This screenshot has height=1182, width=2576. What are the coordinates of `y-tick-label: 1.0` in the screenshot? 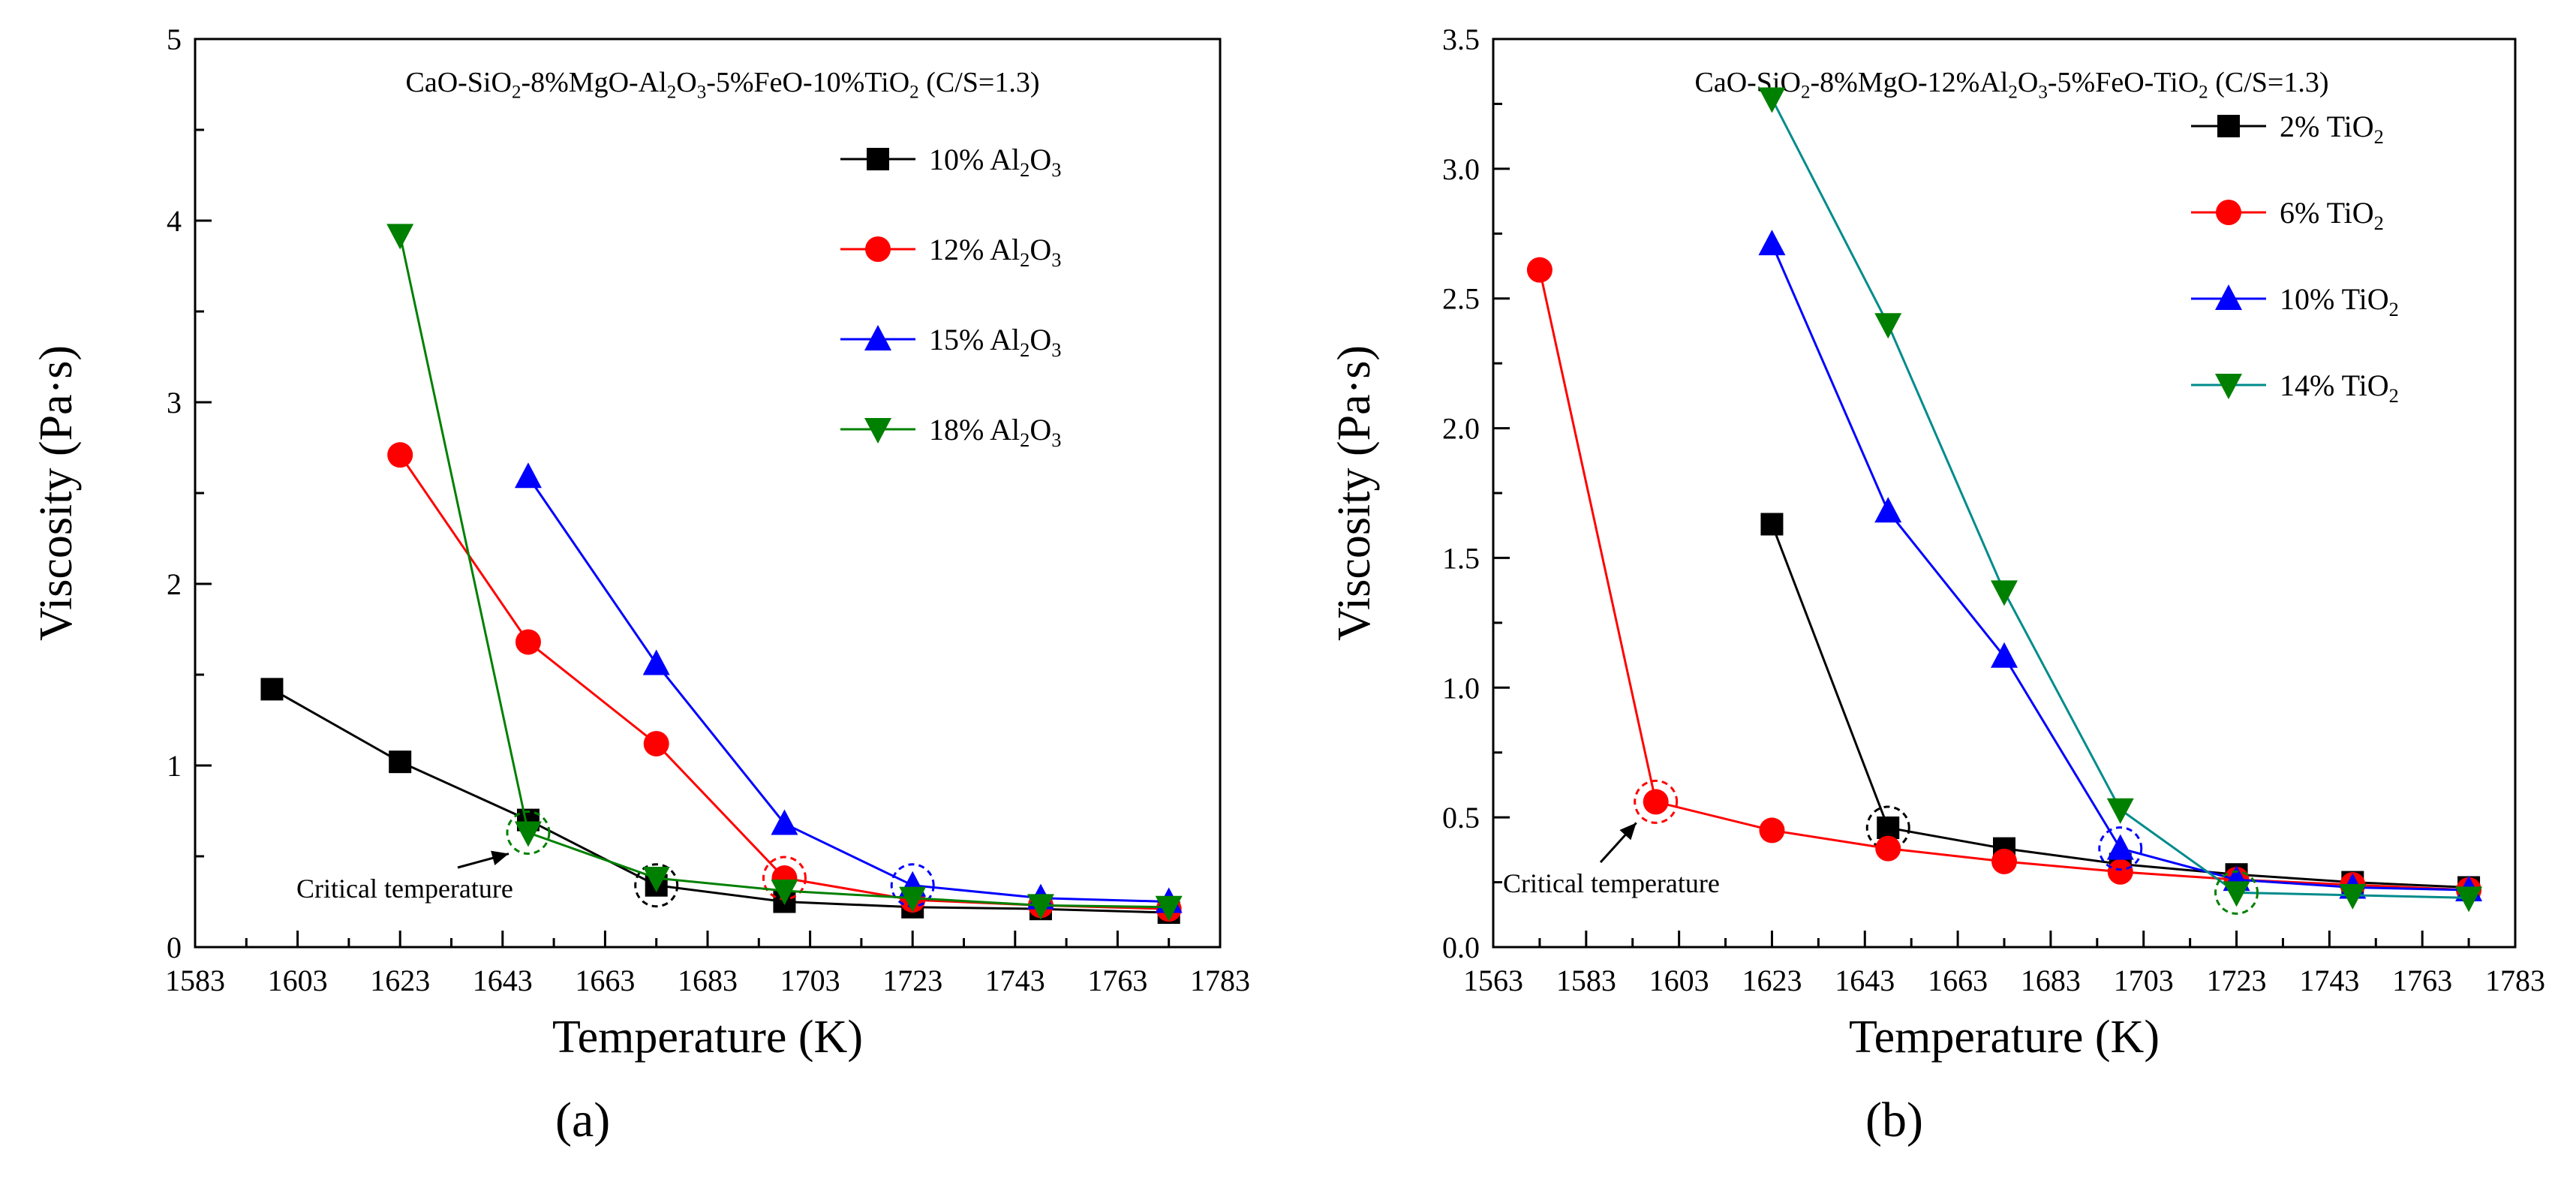 It's located at (1461, 688).